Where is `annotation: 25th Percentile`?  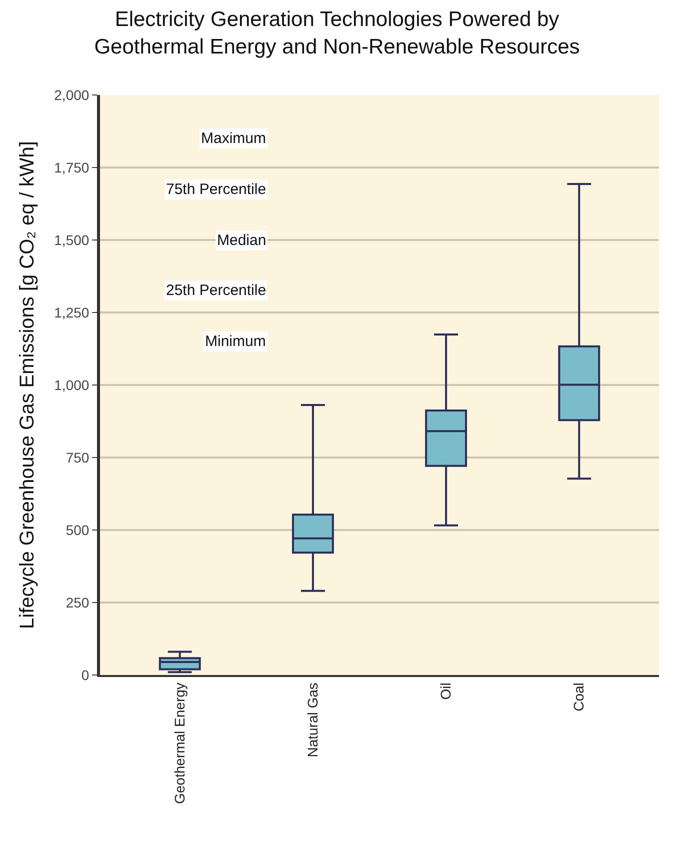
annotation: 25th Percentile is located at coordinates (216, 290).